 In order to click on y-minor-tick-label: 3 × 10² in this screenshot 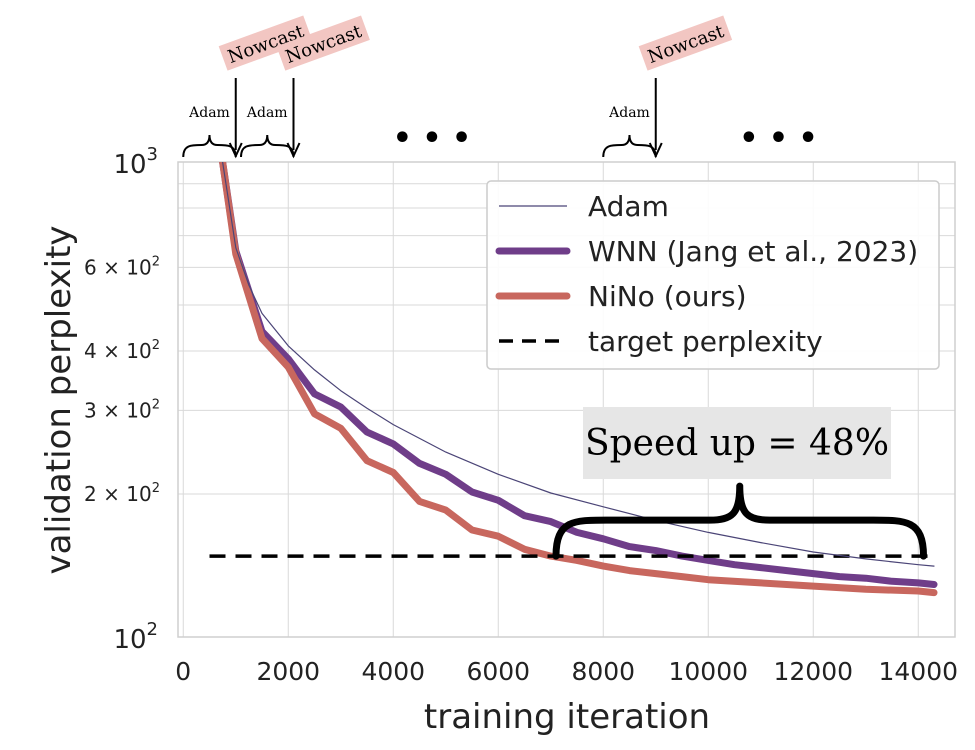, I will do `click(122, 409)`.